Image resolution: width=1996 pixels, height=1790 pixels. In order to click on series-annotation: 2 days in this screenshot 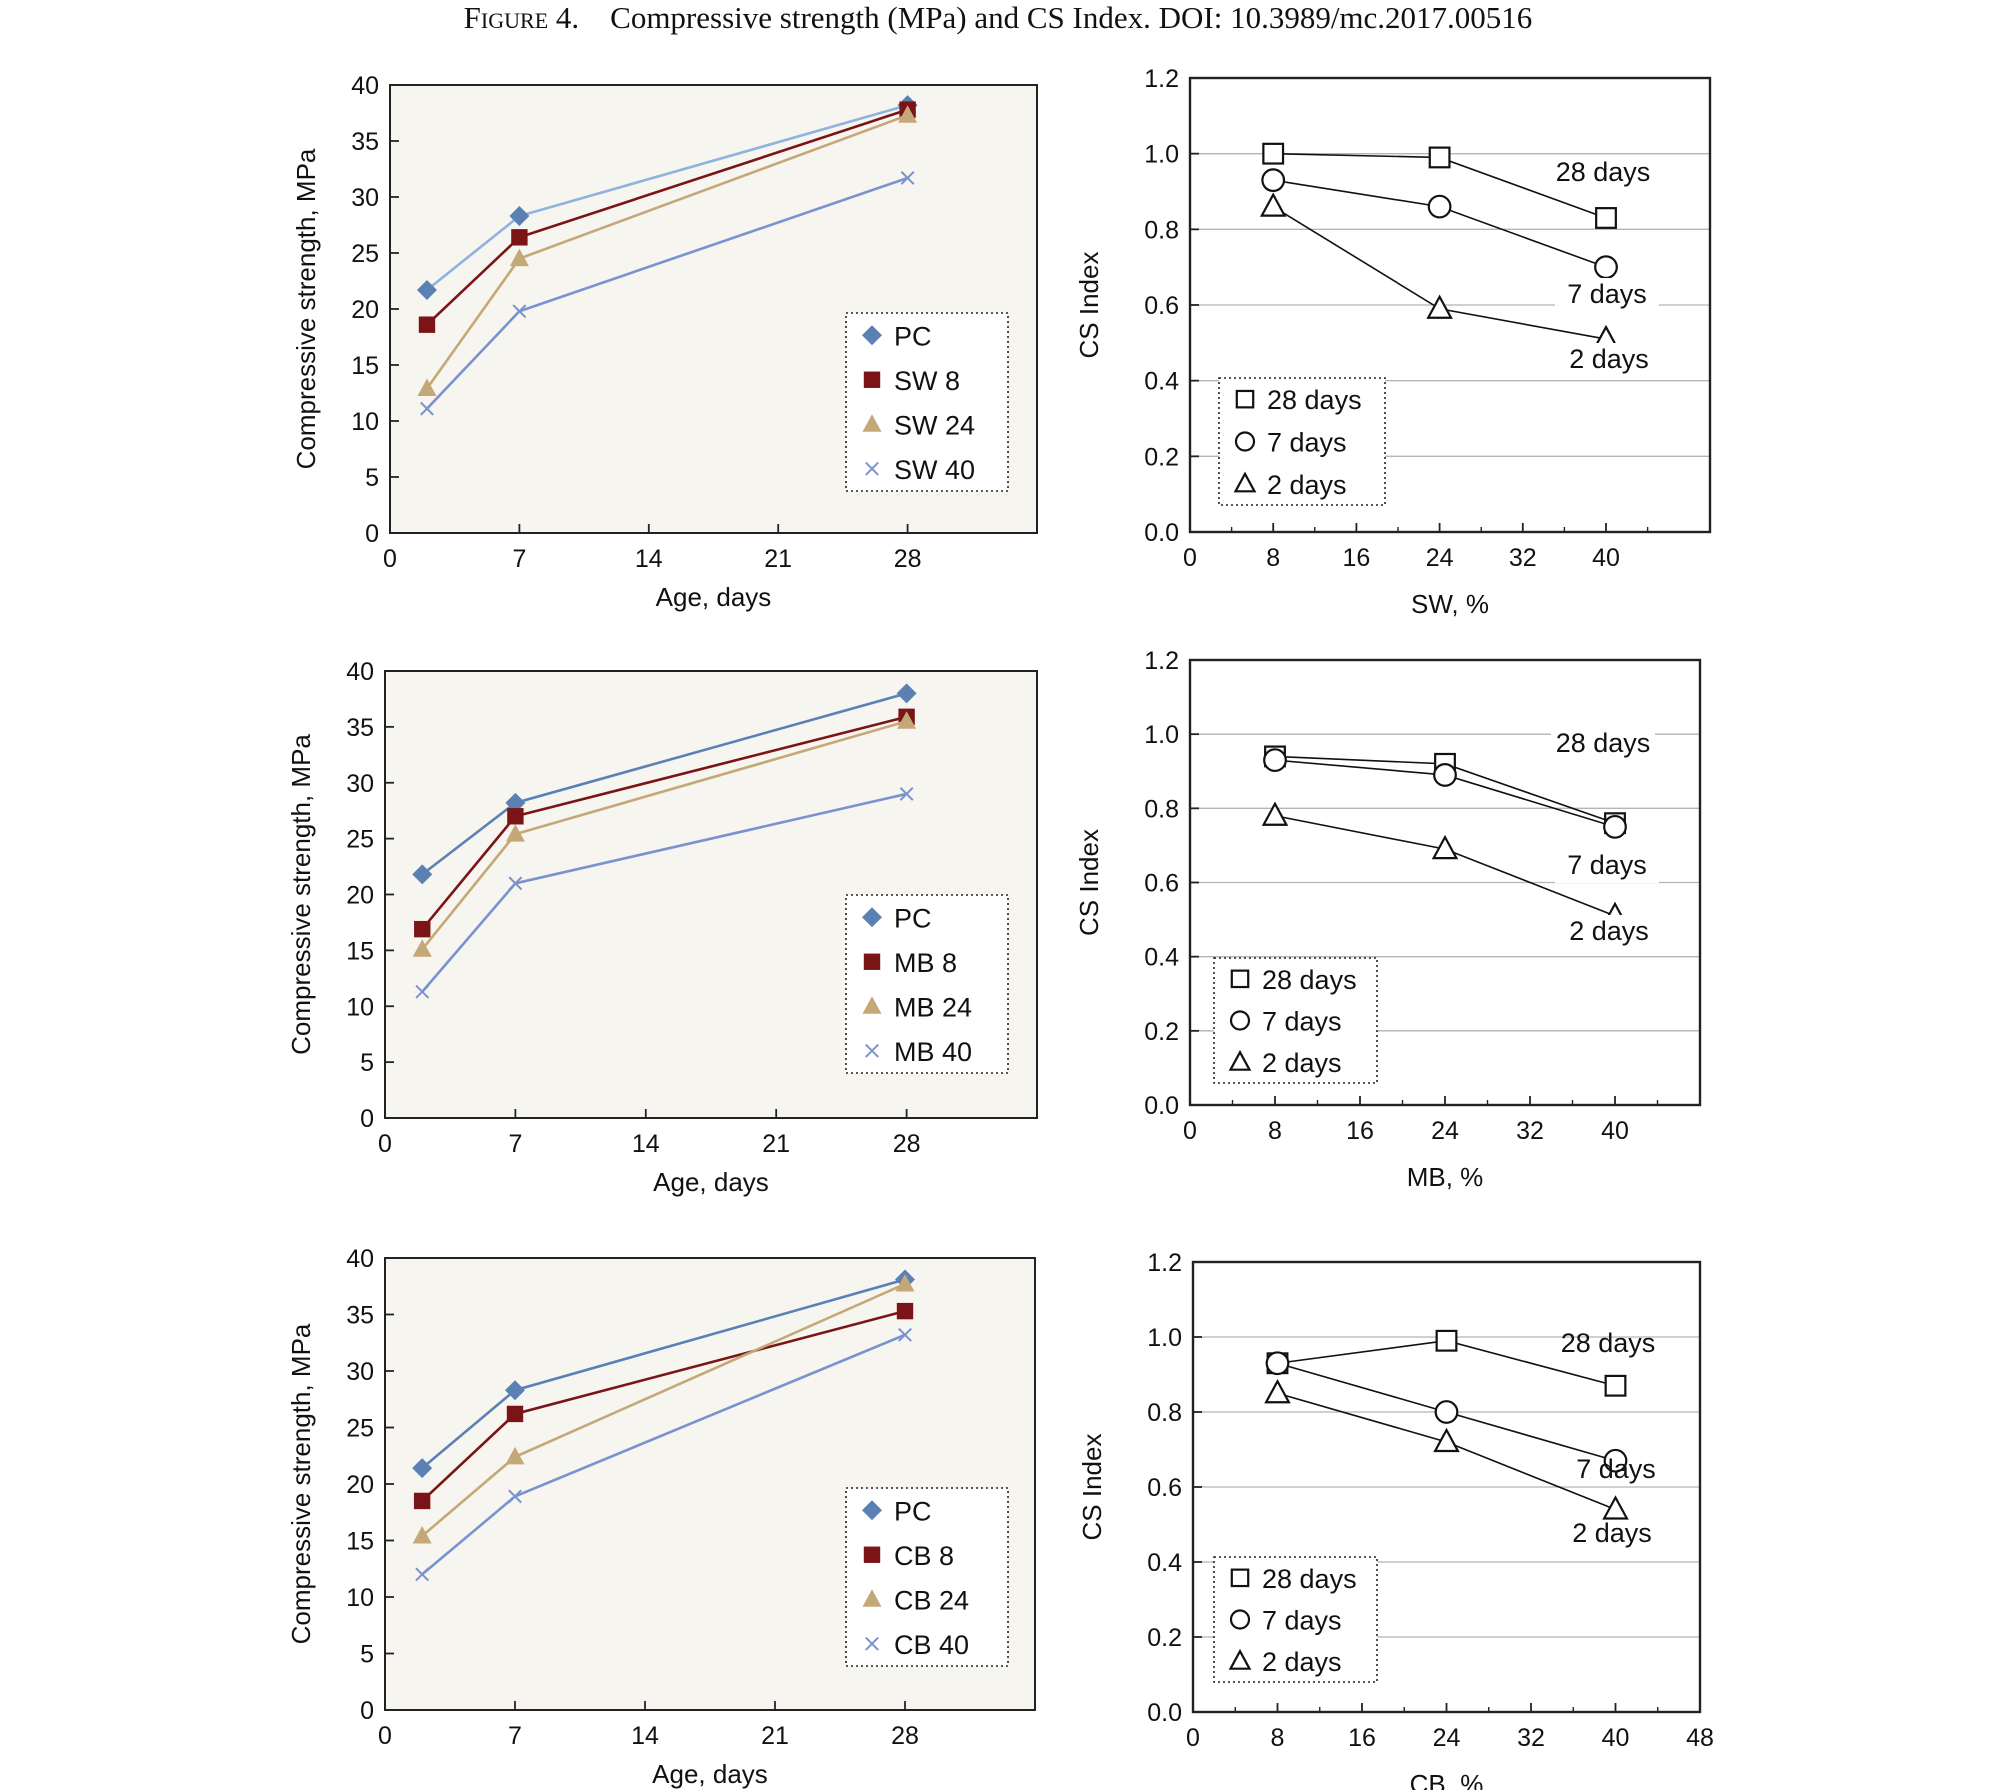, I will do `click(1609, 359)`.